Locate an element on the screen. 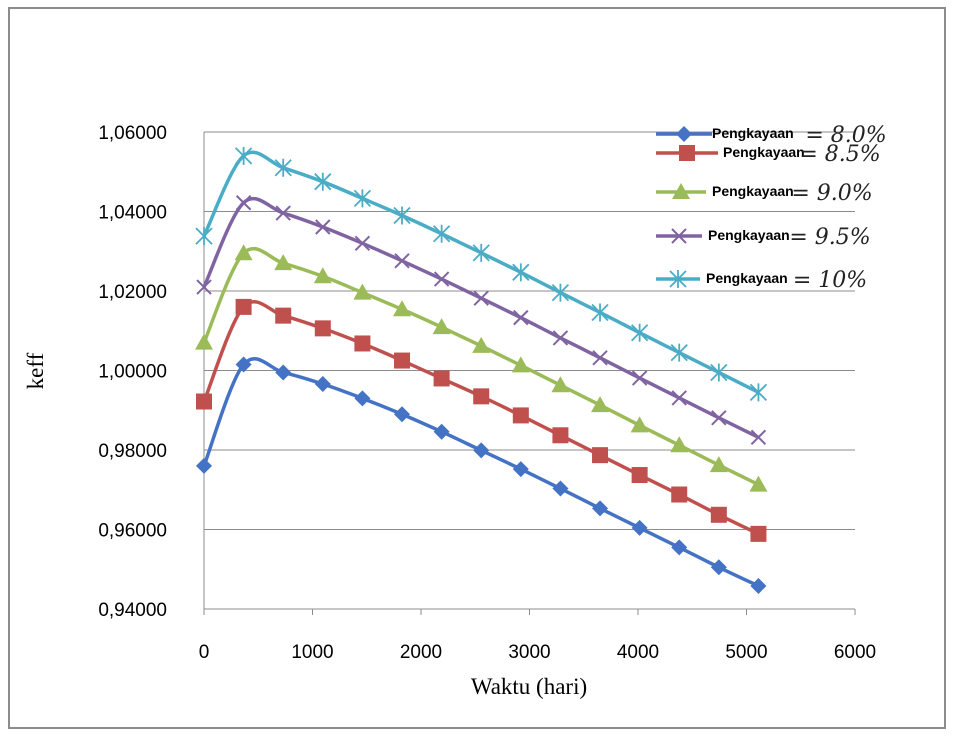  legend-item: Pengkayaan = 8.0% is located at coordinates (771, 135).